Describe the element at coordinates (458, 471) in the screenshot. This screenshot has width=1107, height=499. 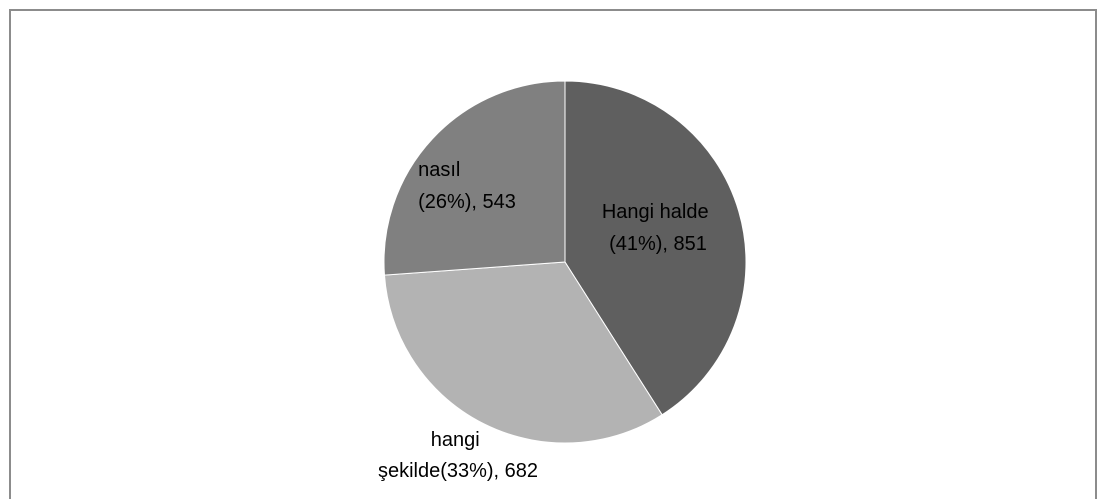
I see `slice-label-hangi-sekilde-line2: şekilde(33%), 682` at that location.